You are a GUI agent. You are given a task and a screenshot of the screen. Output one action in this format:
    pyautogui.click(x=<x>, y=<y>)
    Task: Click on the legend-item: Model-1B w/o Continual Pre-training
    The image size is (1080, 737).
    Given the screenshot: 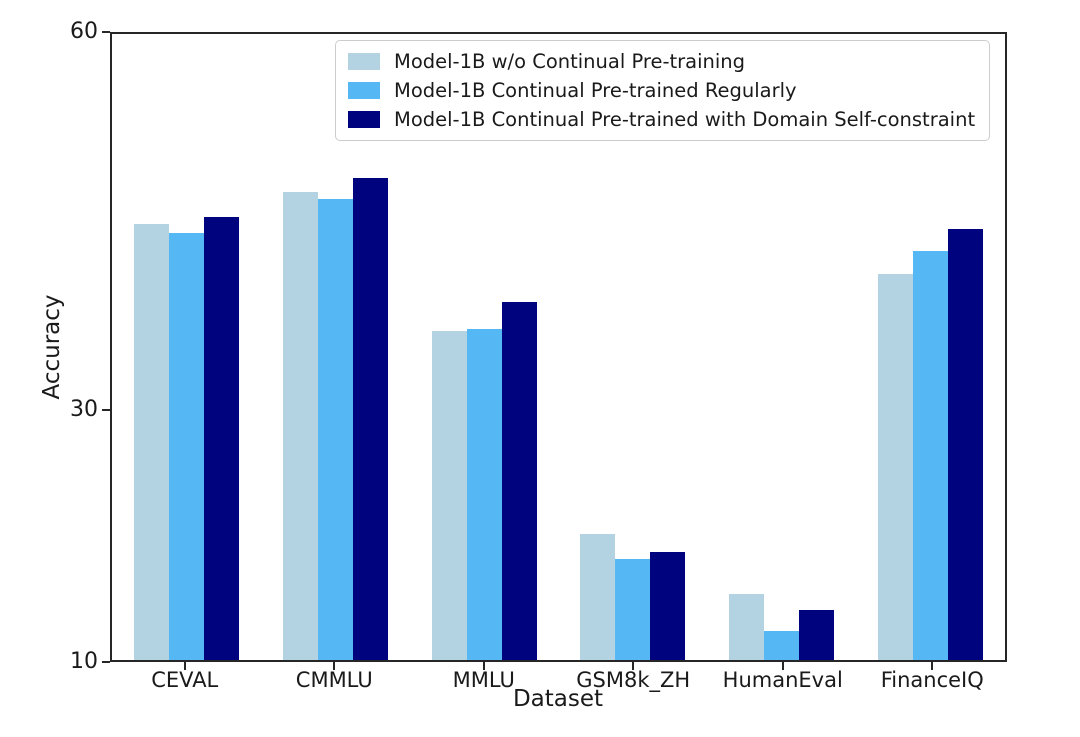 What is the action you would take?
    pyautogui.click(x=661, y=61)
    